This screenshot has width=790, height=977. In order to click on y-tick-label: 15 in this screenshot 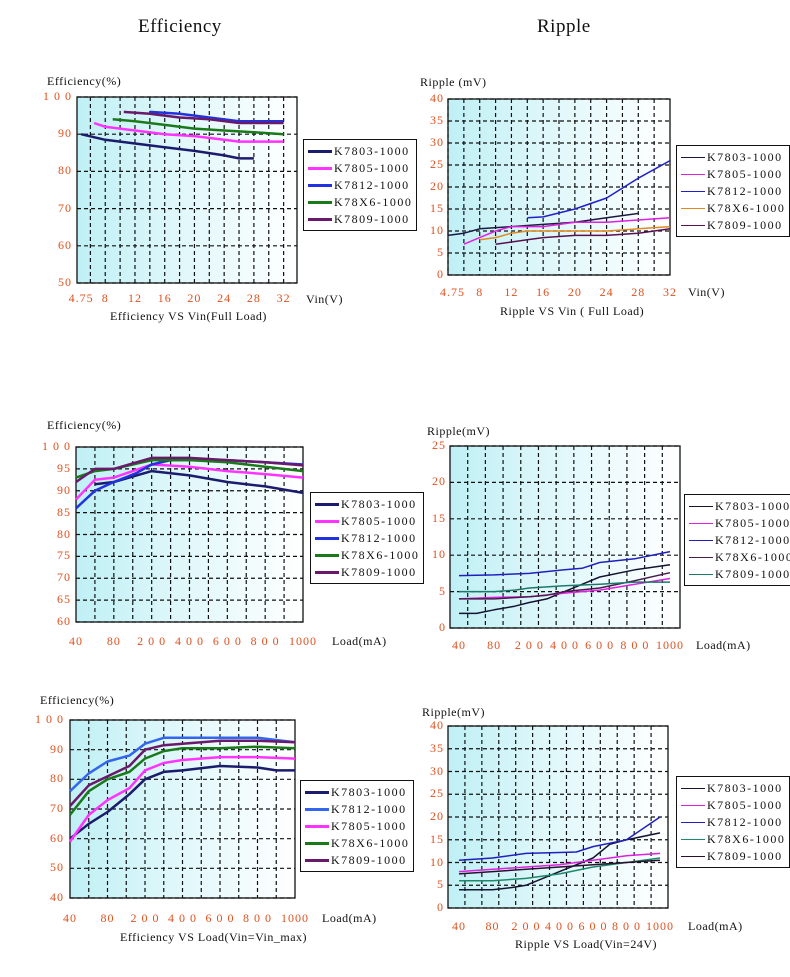, I will do `click(437, 208)`.